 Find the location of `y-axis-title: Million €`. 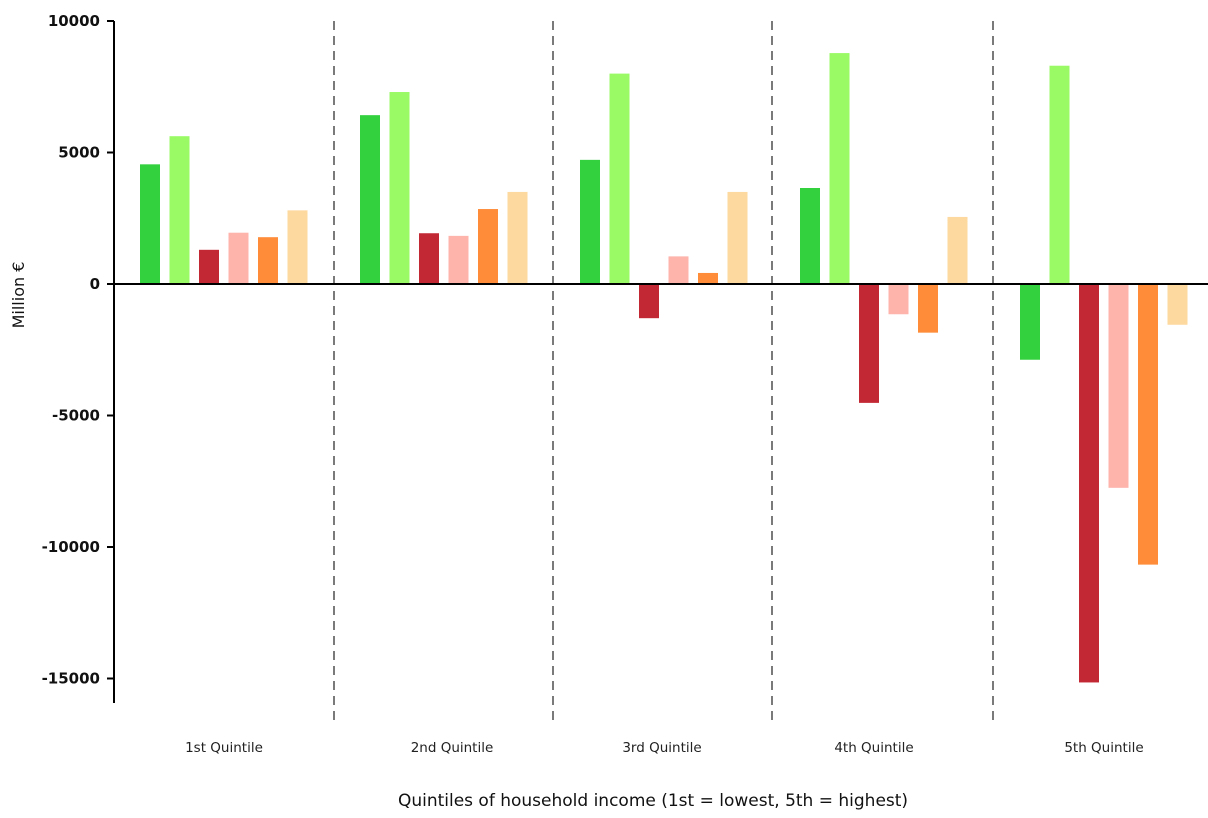

y-axis-title: Million € is located at coordinates (18, 295).